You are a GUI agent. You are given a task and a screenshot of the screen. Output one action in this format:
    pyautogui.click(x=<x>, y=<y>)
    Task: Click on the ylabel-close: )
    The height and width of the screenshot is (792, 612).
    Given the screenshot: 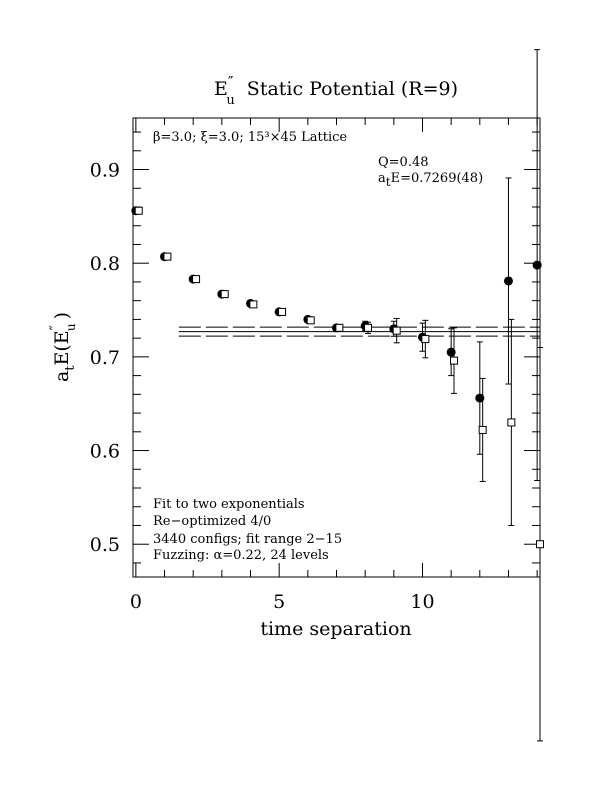 What is the action you would take?
    pyautogui.click(x=62, y=315)
    